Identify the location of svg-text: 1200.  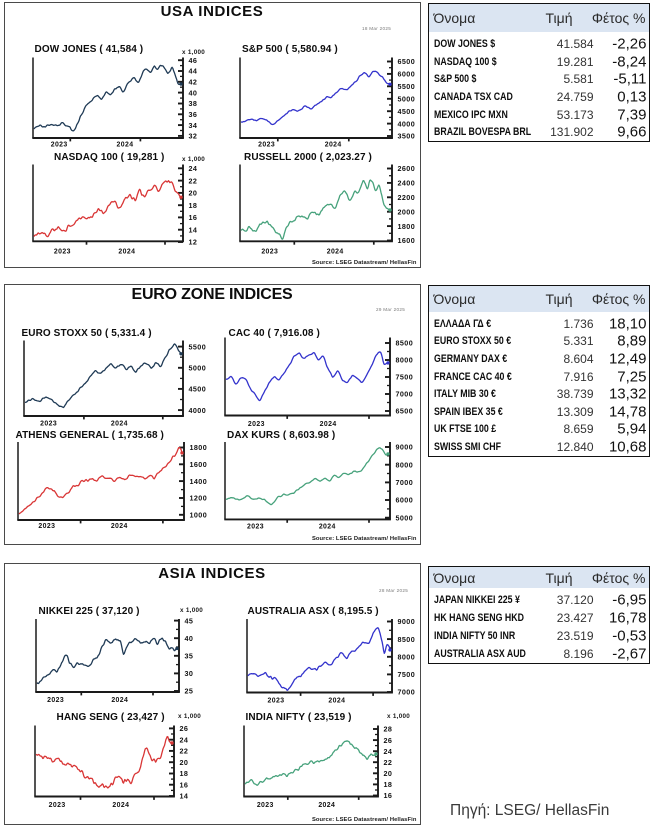
(199, 498).